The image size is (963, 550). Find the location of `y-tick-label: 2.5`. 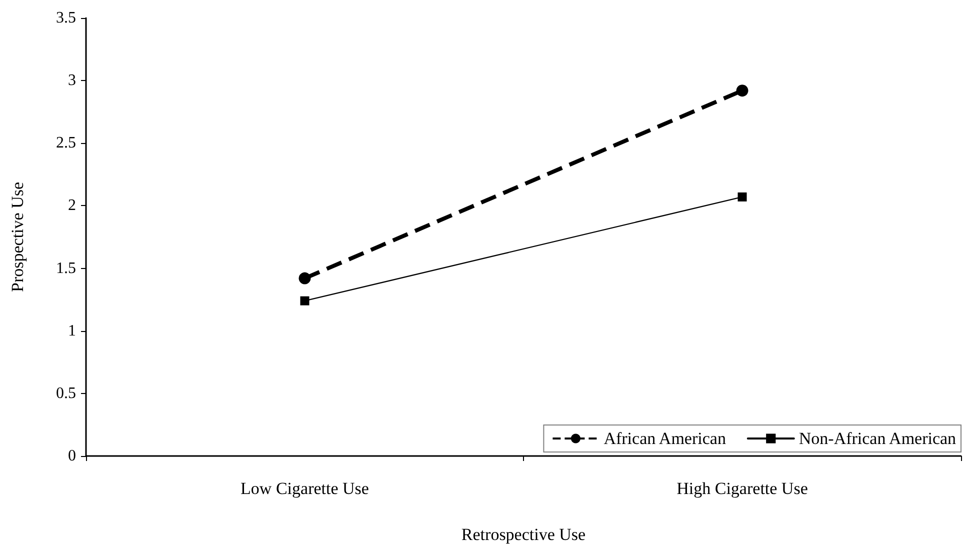

y-tick-label: 2.5 is located at coordinates (66, 143).